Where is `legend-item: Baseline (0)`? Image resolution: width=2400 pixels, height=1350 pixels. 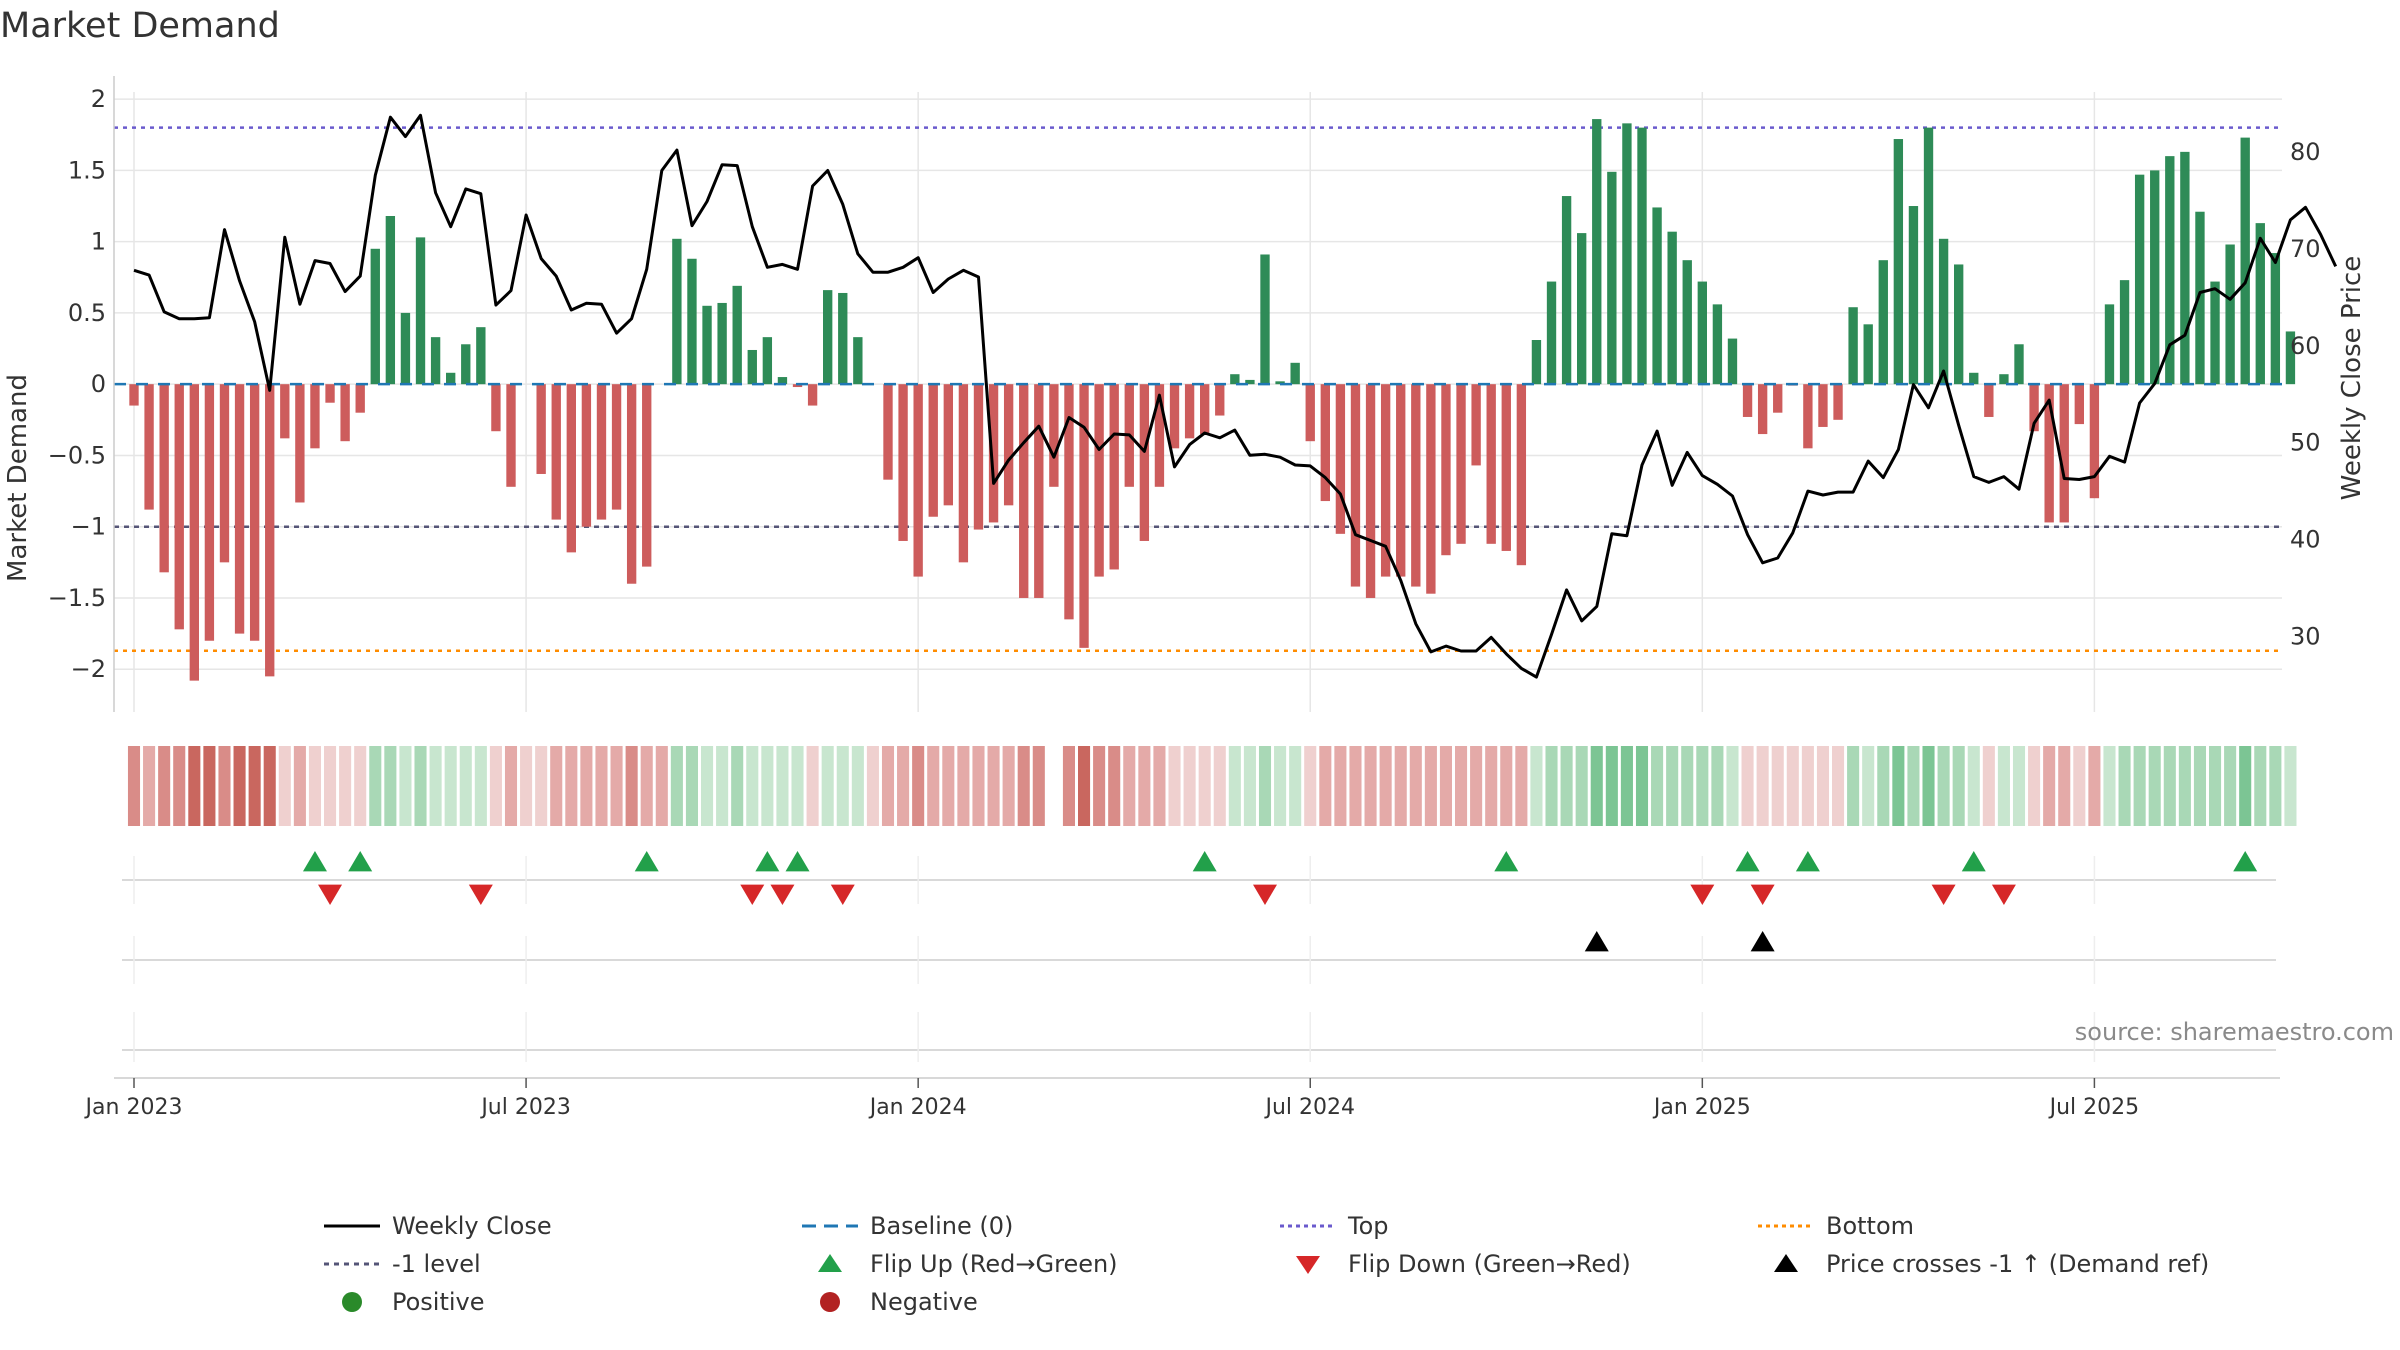
legend-item: Baseline (0) is located at coordinates (905, 1226).